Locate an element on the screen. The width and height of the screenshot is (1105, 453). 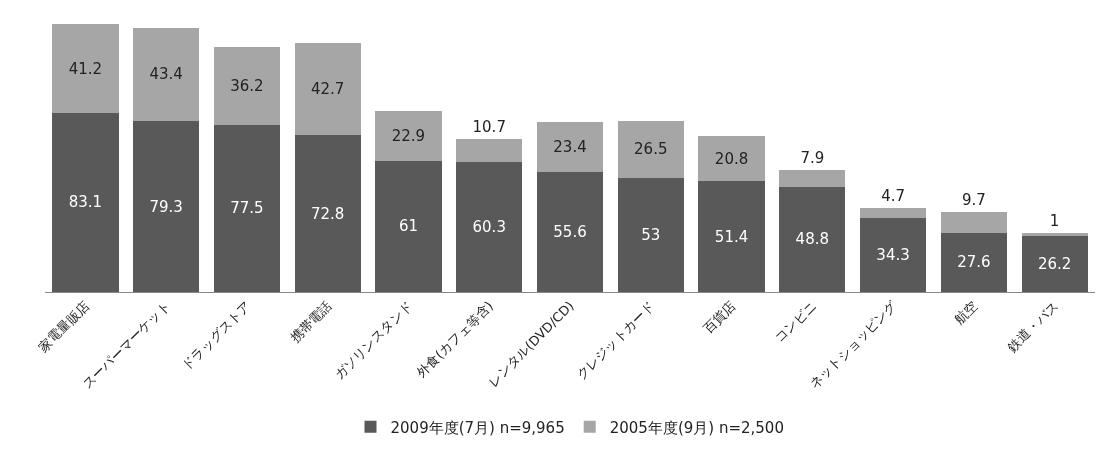
data-label: 79.3 is located at coordinates (166, 206).